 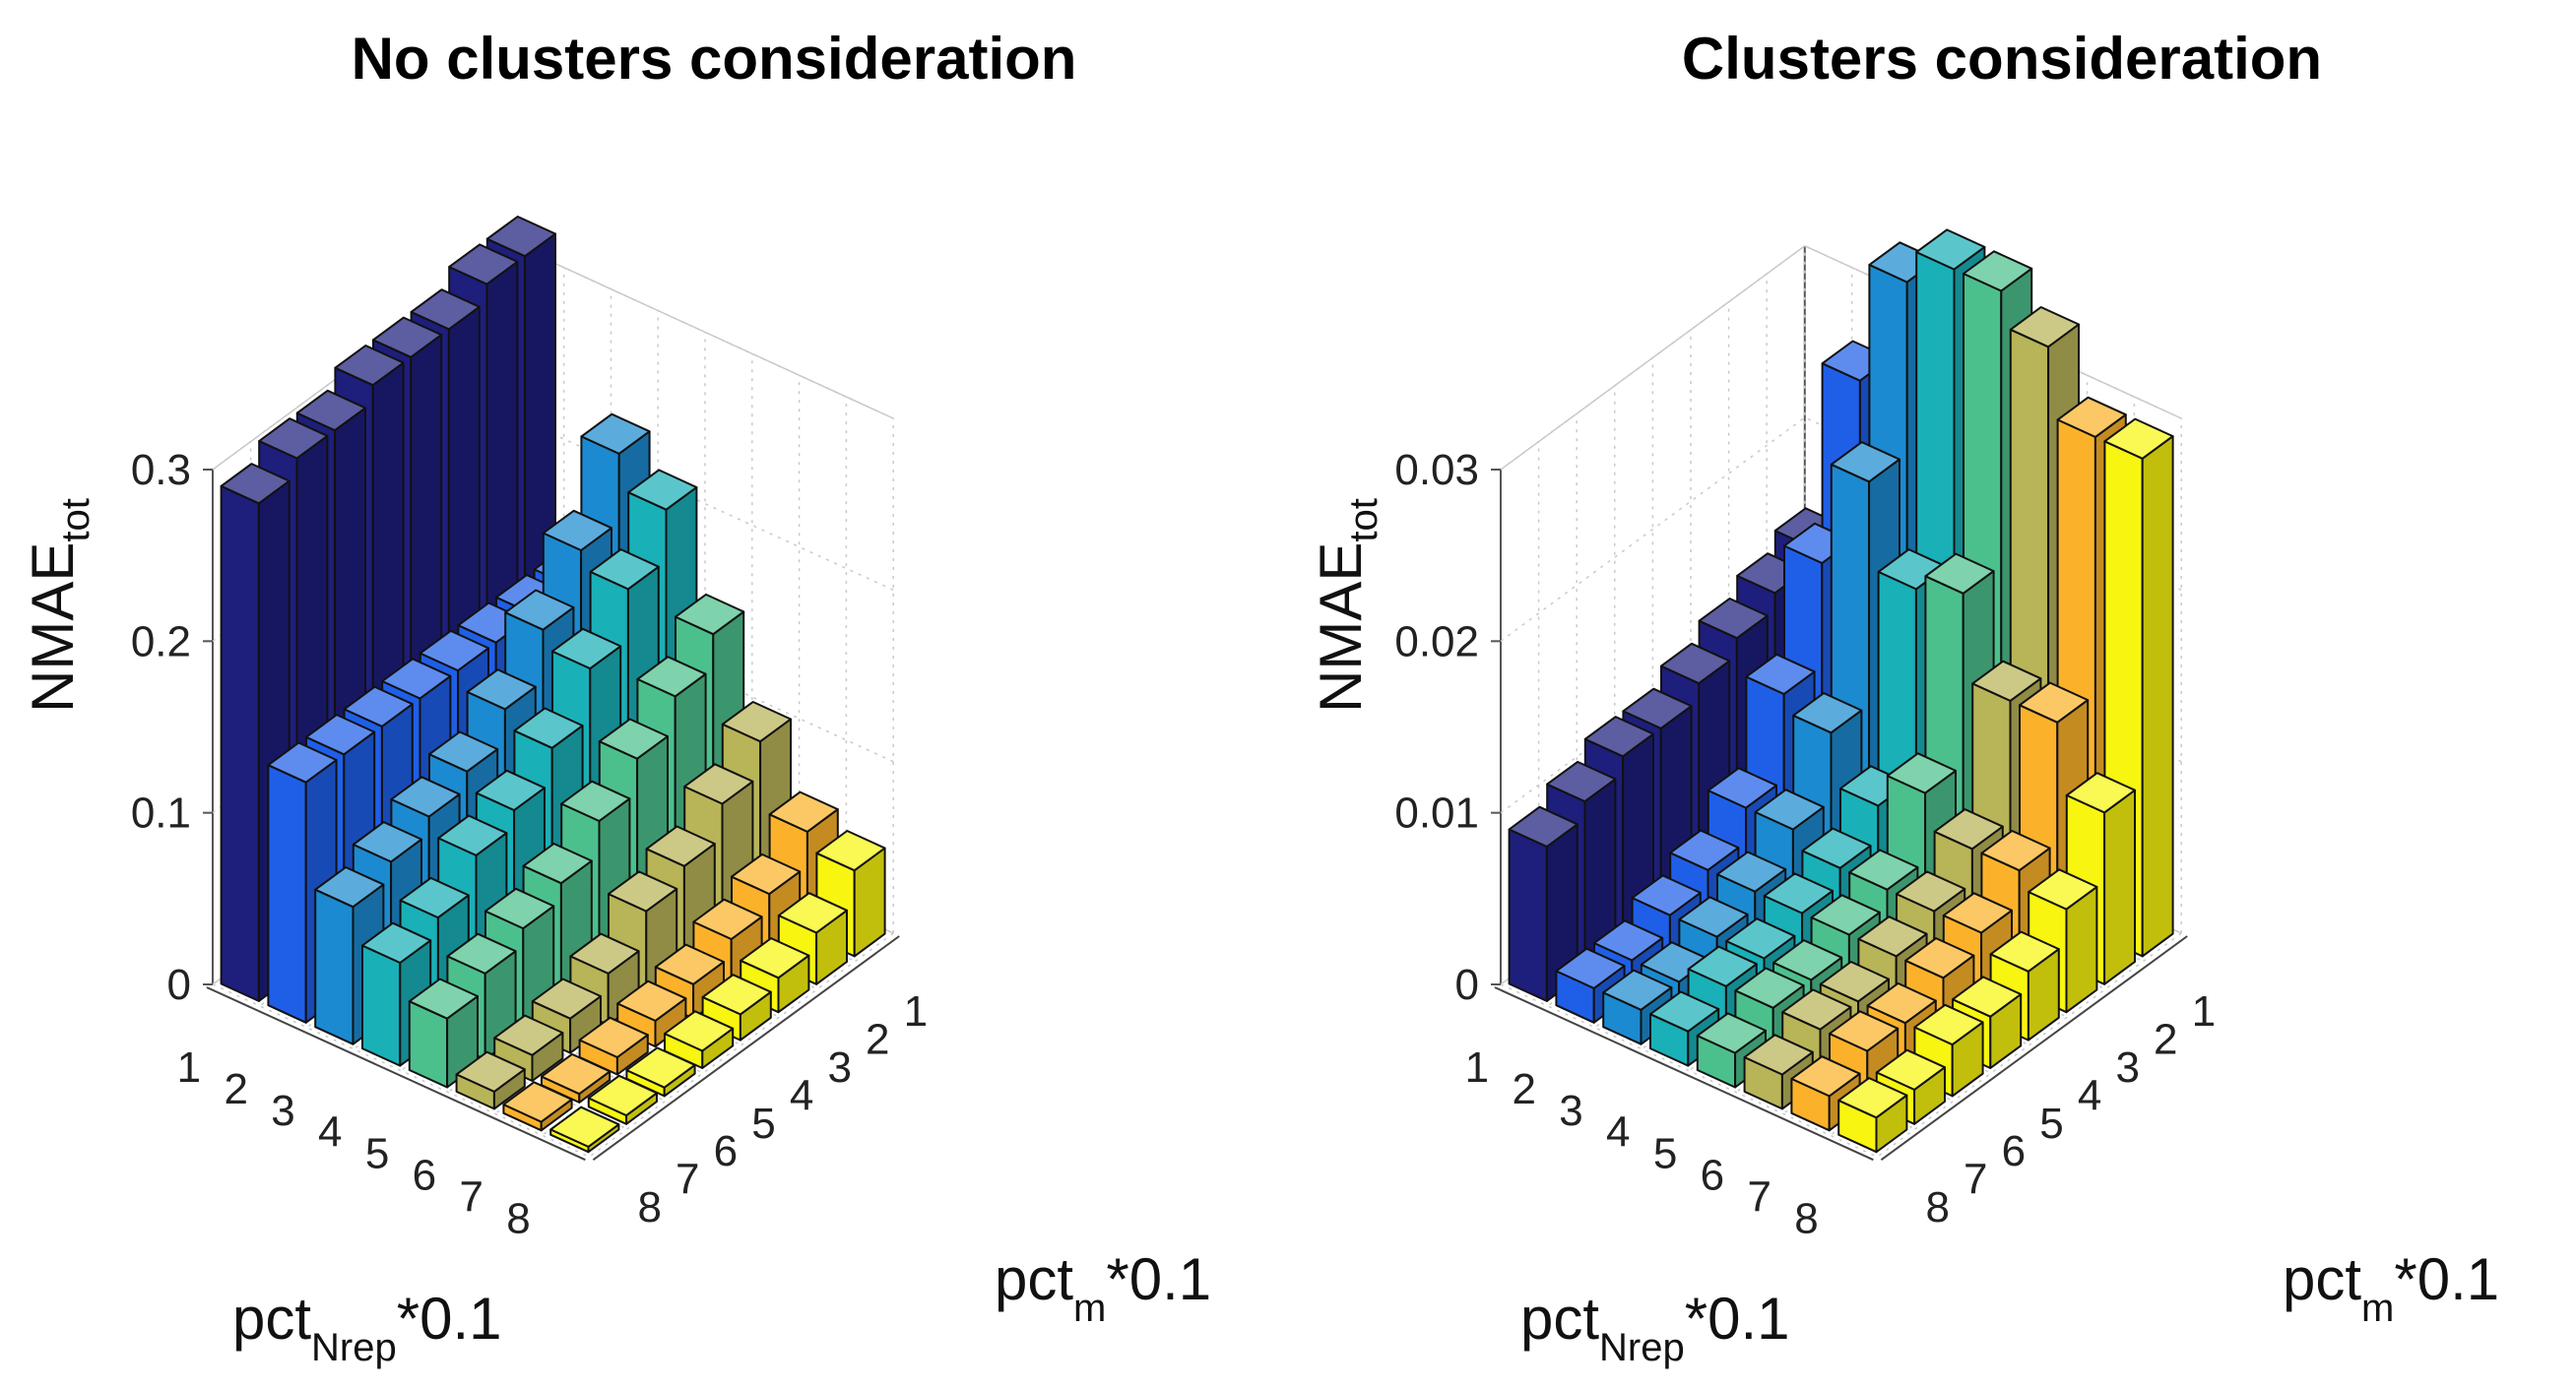 I want to click on z-tick-label: 0.1, so click(x=161, y=814).